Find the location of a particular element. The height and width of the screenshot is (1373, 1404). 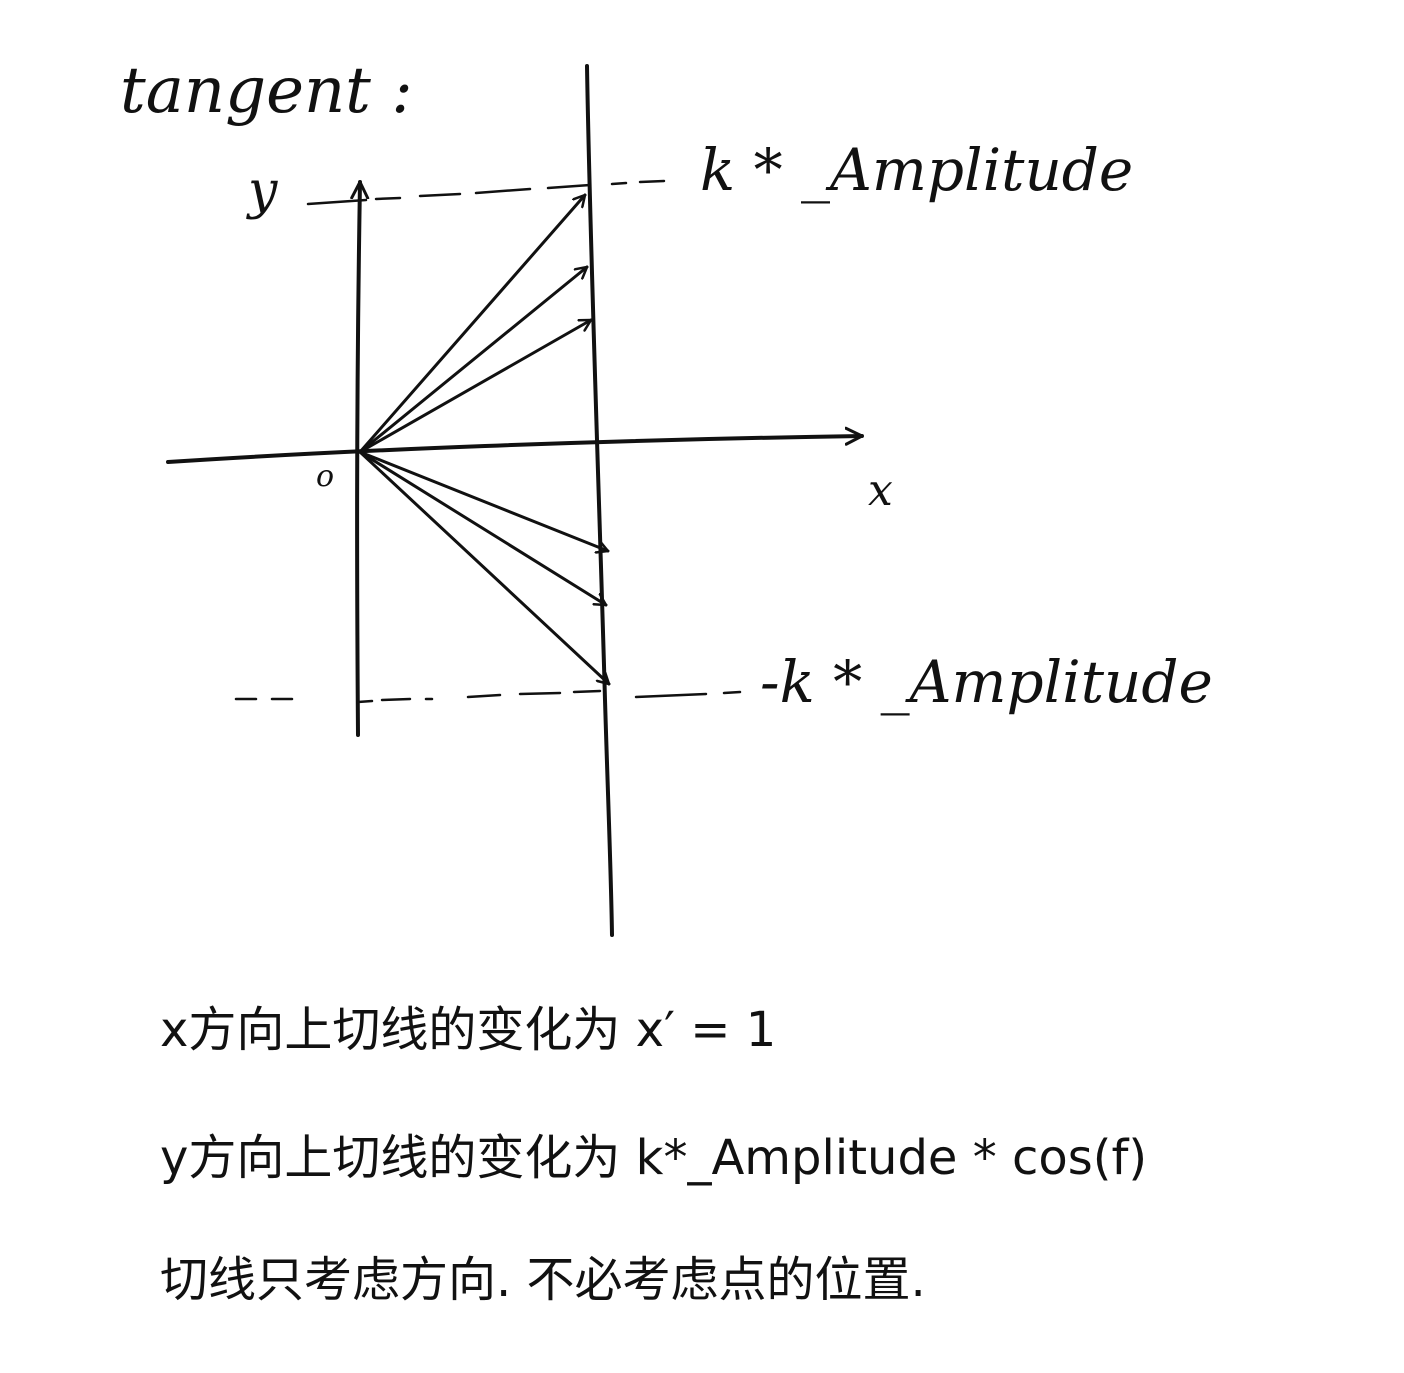

diagram-title: tangent : is located at coordinates (266, 91).